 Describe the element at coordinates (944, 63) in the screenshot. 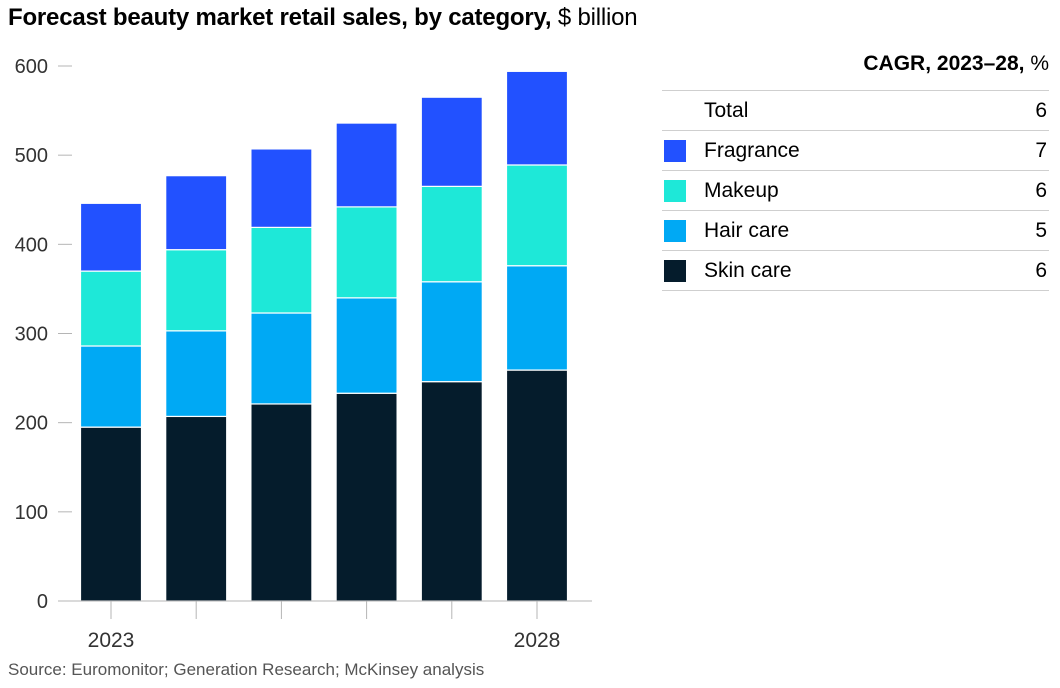

I see `legend-header-main: CAGR, 2023–28,` at that location.